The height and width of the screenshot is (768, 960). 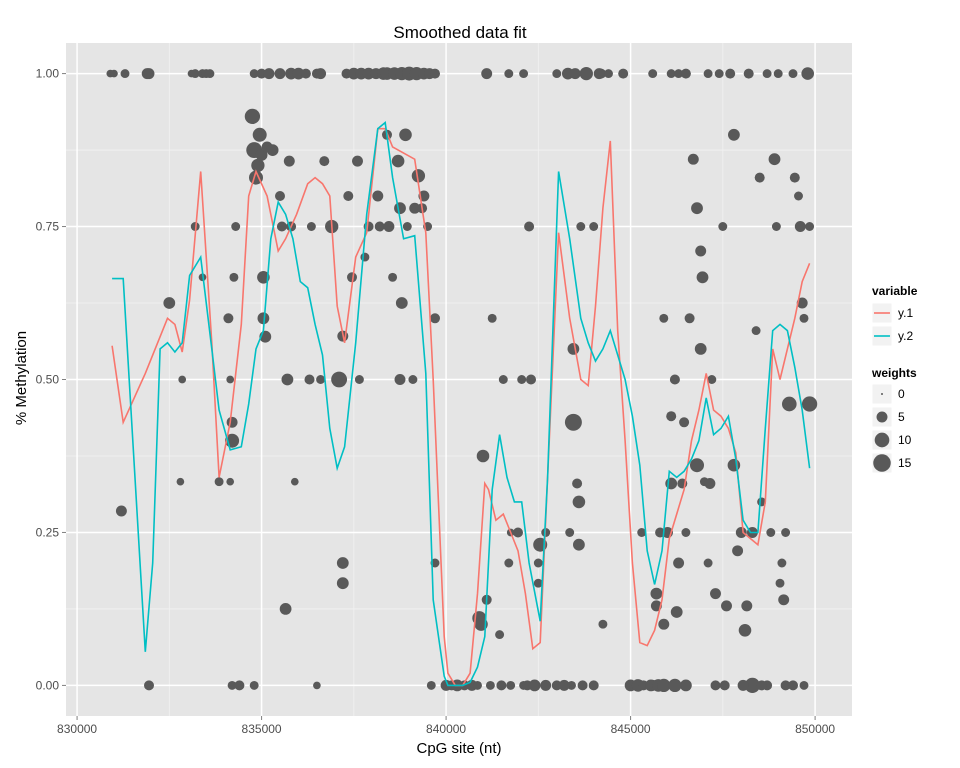 I want to click on x-tick-label: 850000, so click(x=815, y=729).